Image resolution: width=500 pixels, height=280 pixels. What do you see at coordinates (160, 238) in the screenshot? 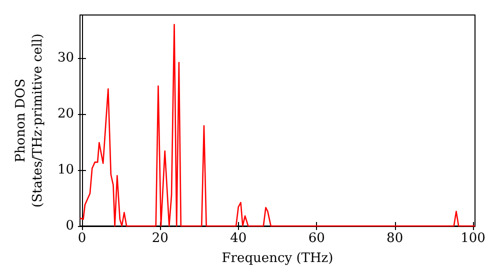
I see `x-tick-label: 20` at bounding box center [160, 238].